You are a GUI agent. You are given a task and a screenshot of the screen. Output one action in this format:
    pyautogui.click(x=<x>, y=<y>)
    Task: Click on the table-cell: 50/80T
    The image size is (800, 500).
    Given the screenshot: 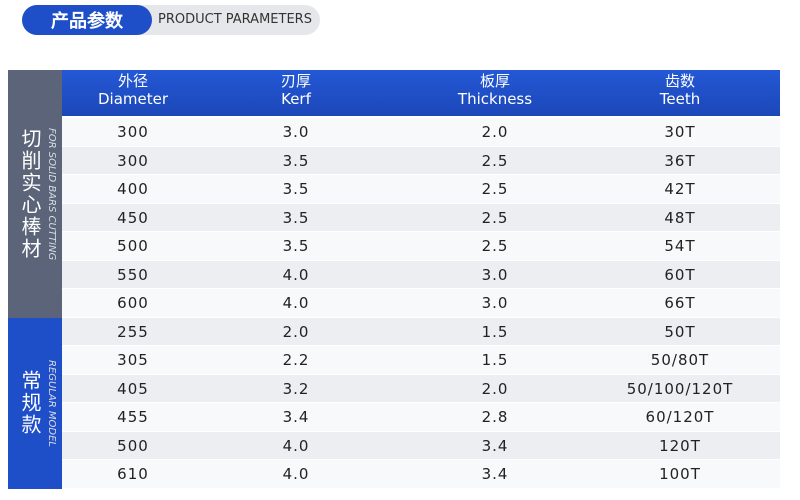 What is the action you would take?
    pyautogui.click(x=680, y=360)
    